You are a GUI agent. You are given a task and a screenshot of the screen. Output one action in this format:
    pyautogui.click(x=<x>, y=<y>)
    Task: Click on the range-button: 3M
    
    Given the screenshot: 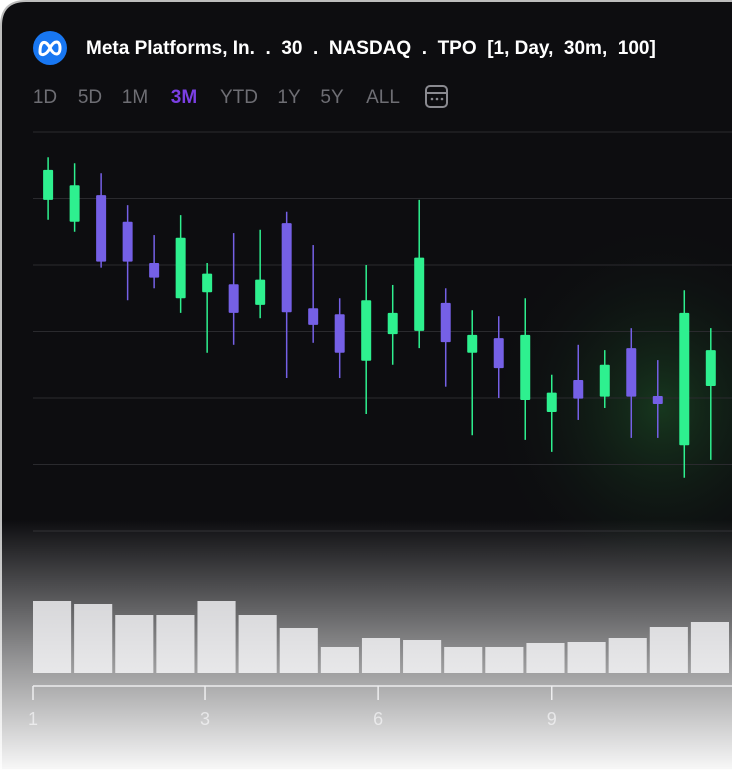 What is the action you would take?
    pyautogui.click(x=184, y=97)
    